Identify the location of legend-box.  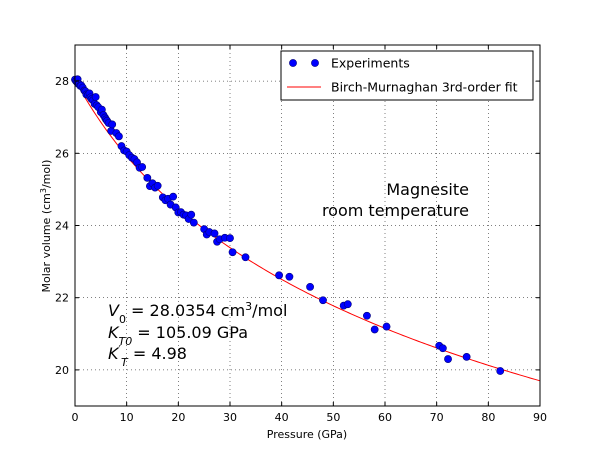
(407, 75).